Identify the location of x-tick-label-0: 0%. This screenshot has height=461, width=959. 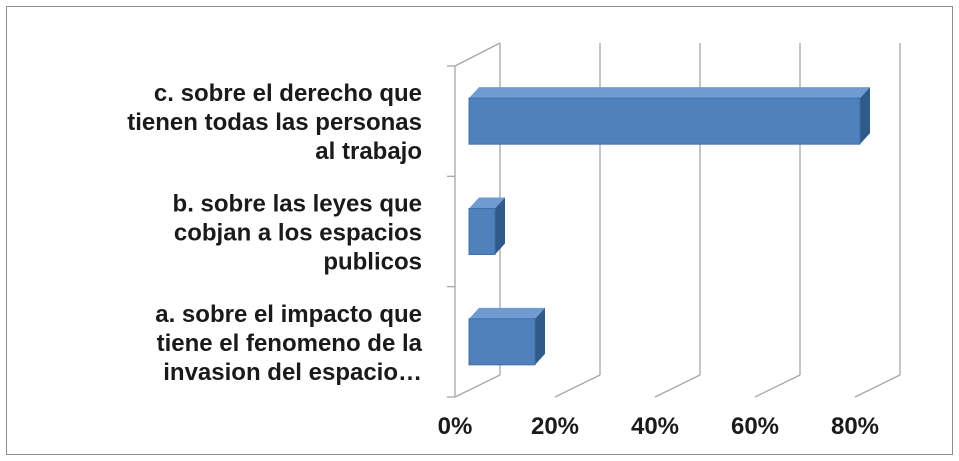
(455, 426).